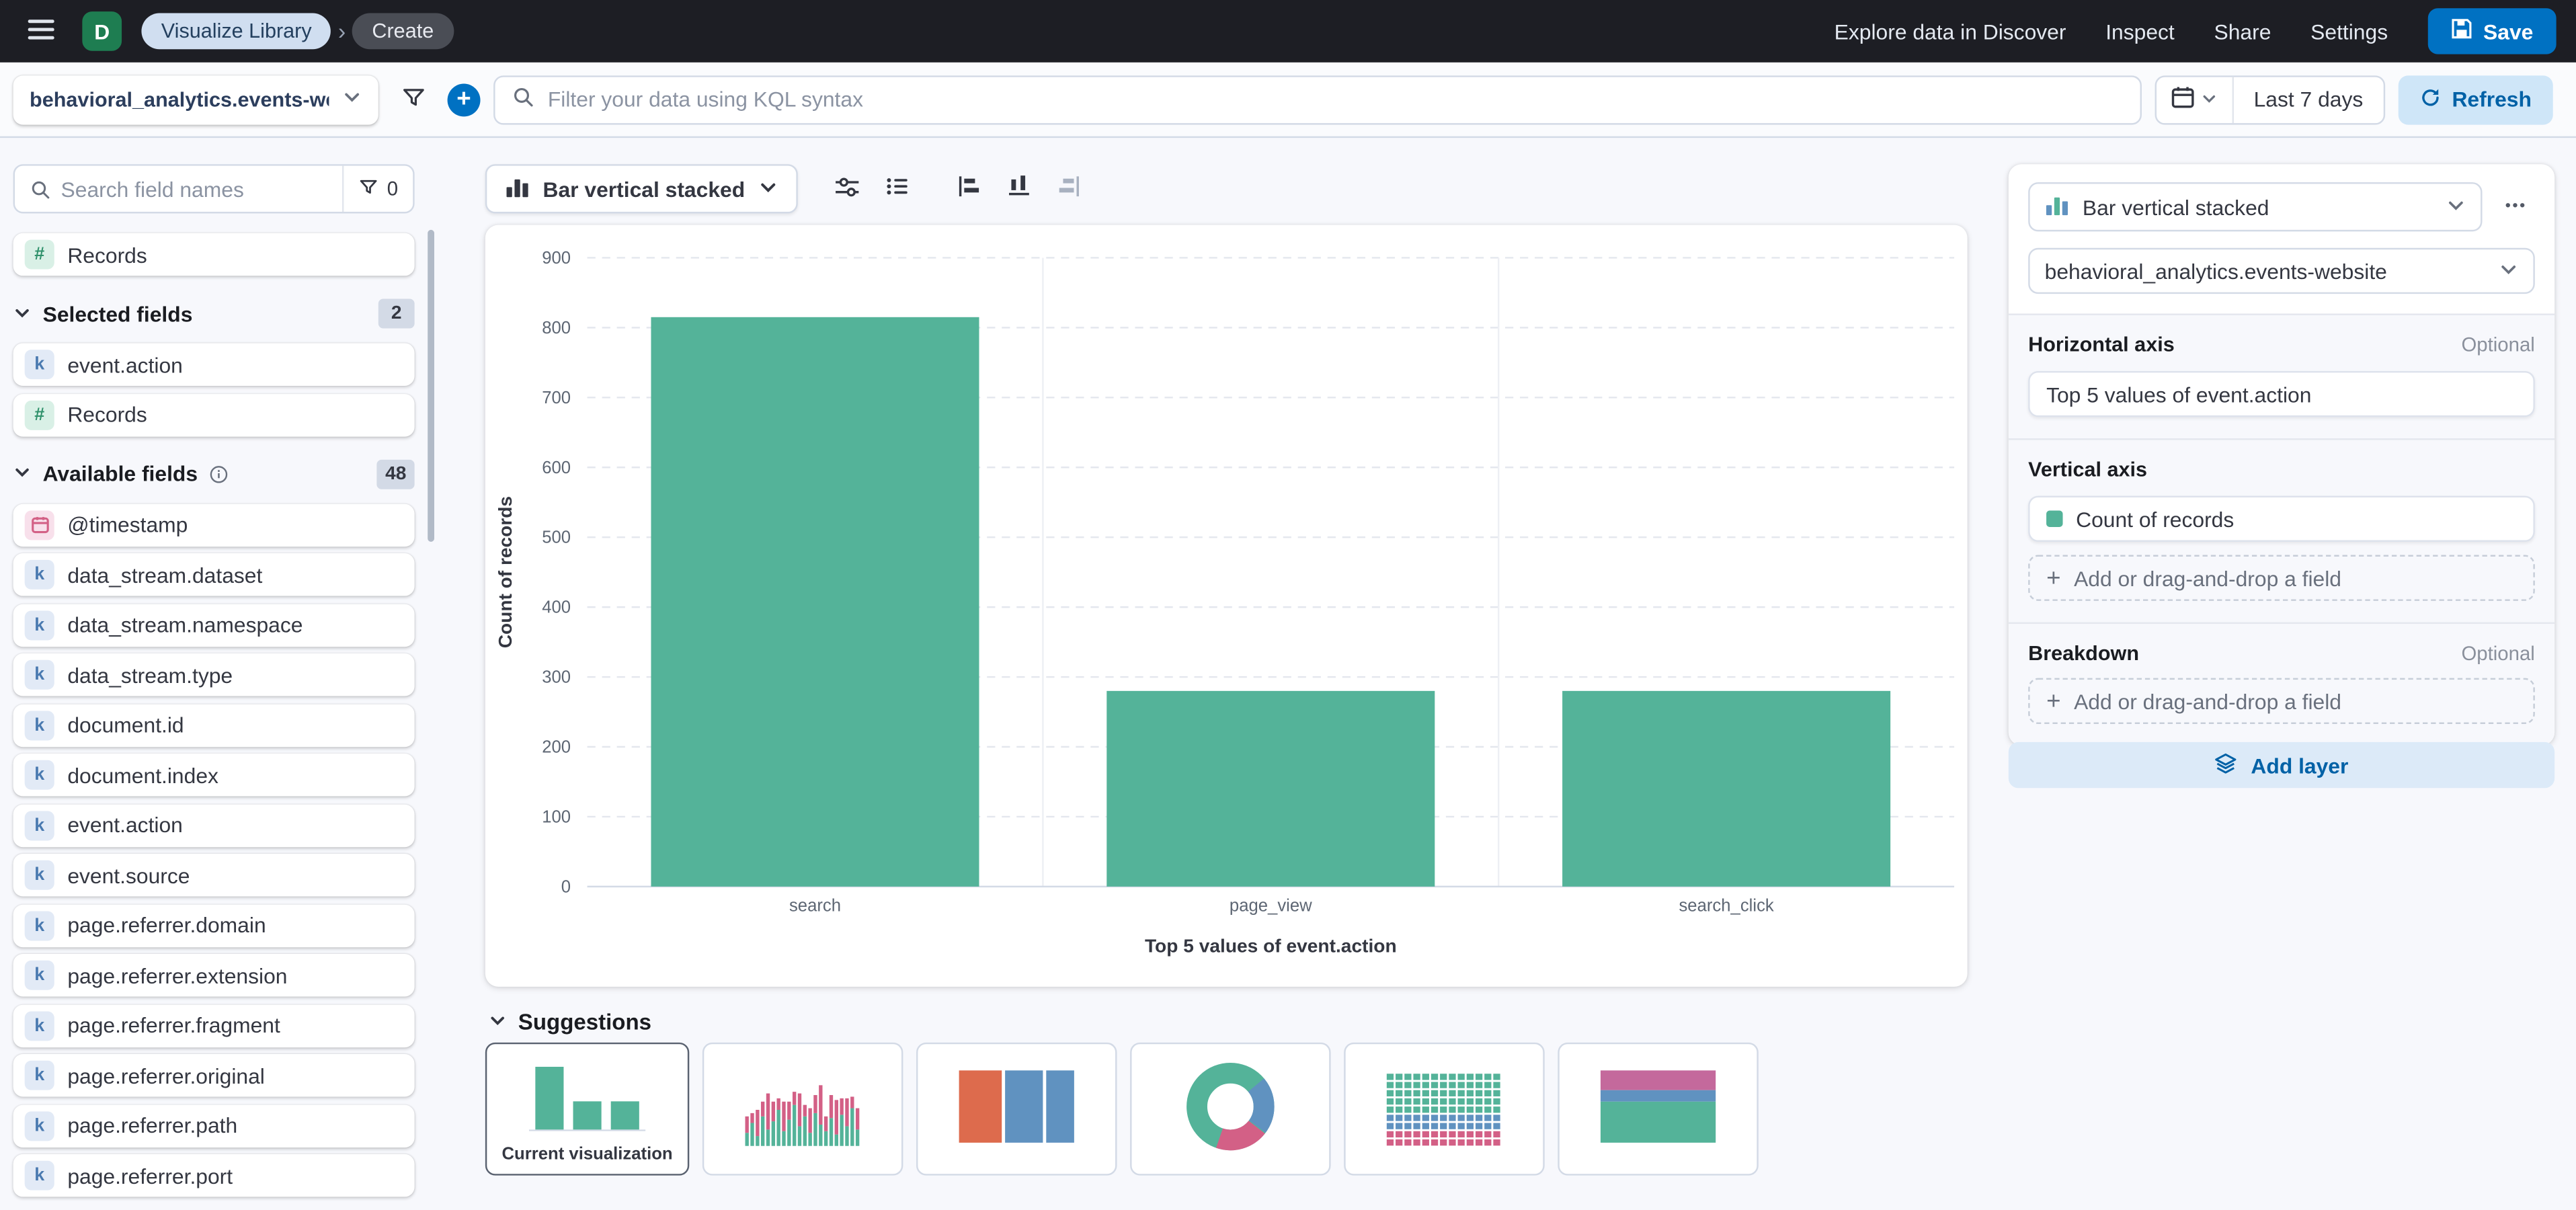 Image resolution: width=2576 pixels, height=1210 pixels. Describe the element at coordinates (898, 189) in the screenshot. I see `legend-button` at that location.